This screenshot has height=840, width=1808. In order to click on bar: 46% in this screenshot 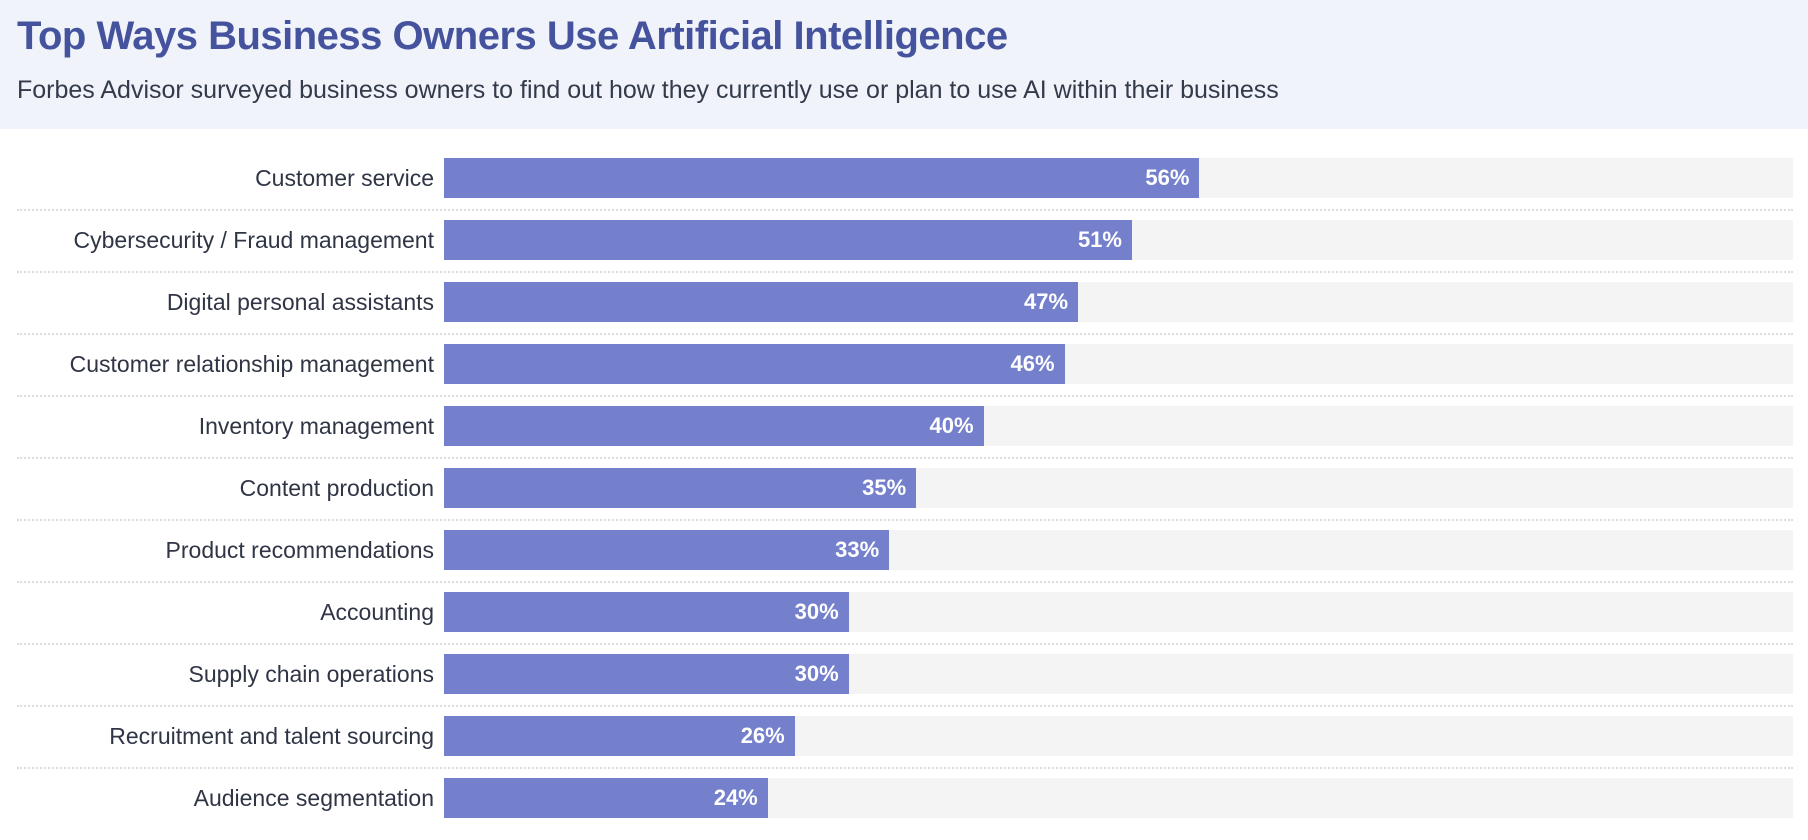, I will do `click(754, 364)`.